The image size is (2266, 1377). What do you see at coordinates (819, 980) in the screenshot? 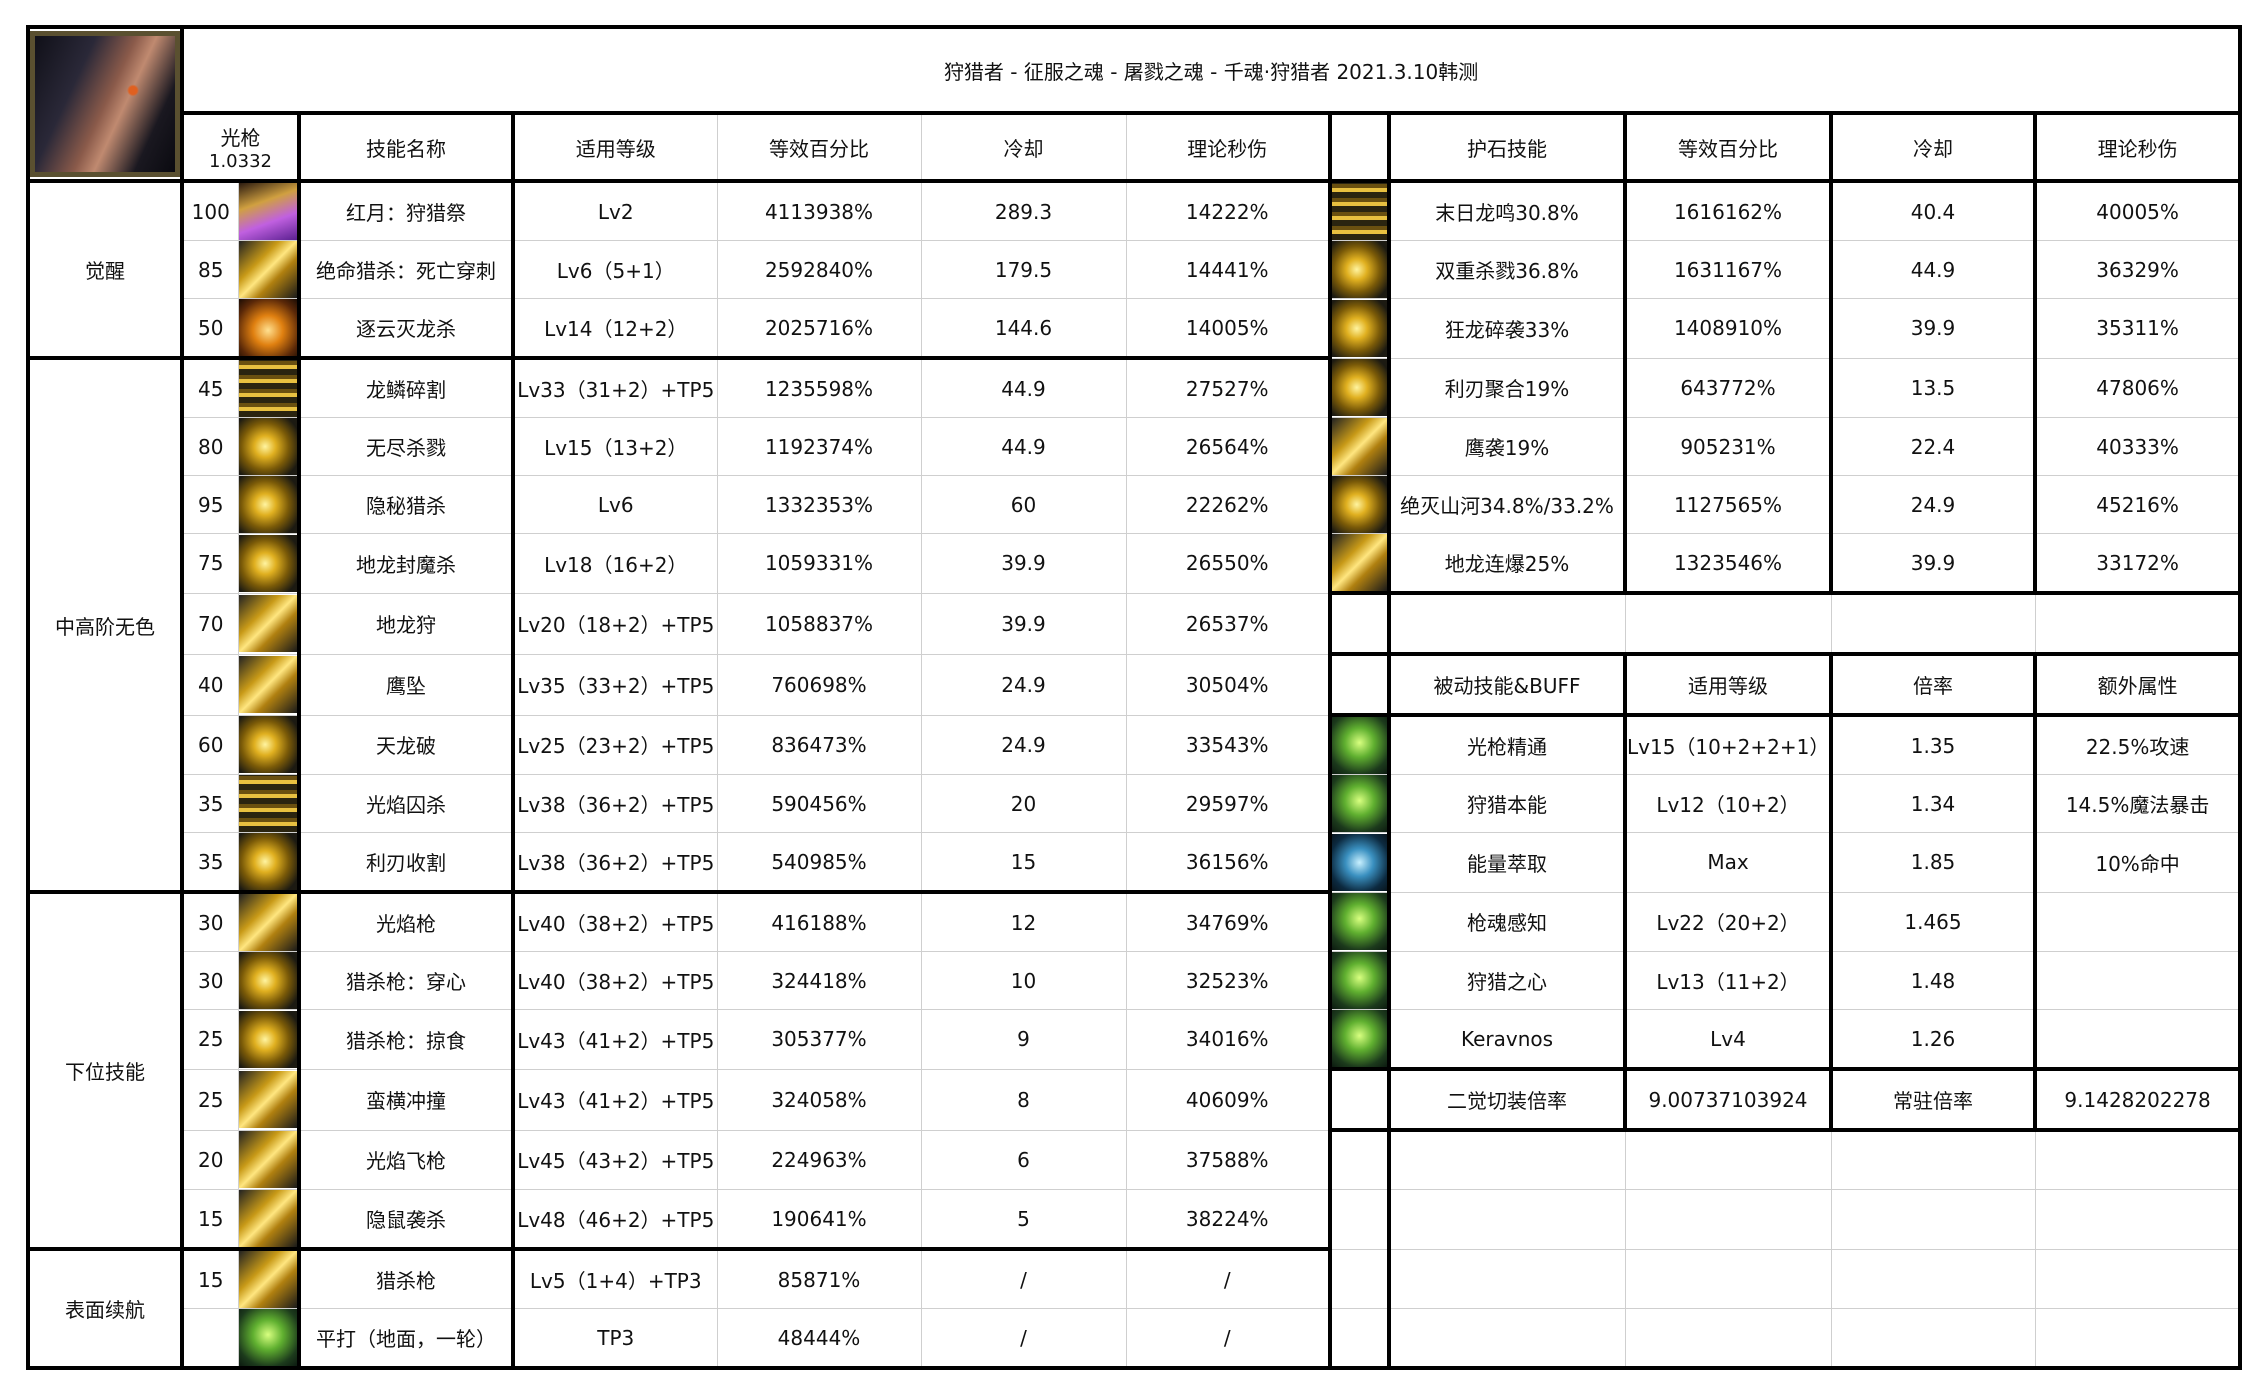
I see `skill-percent: 324418%` at bounding box center [819, 980].